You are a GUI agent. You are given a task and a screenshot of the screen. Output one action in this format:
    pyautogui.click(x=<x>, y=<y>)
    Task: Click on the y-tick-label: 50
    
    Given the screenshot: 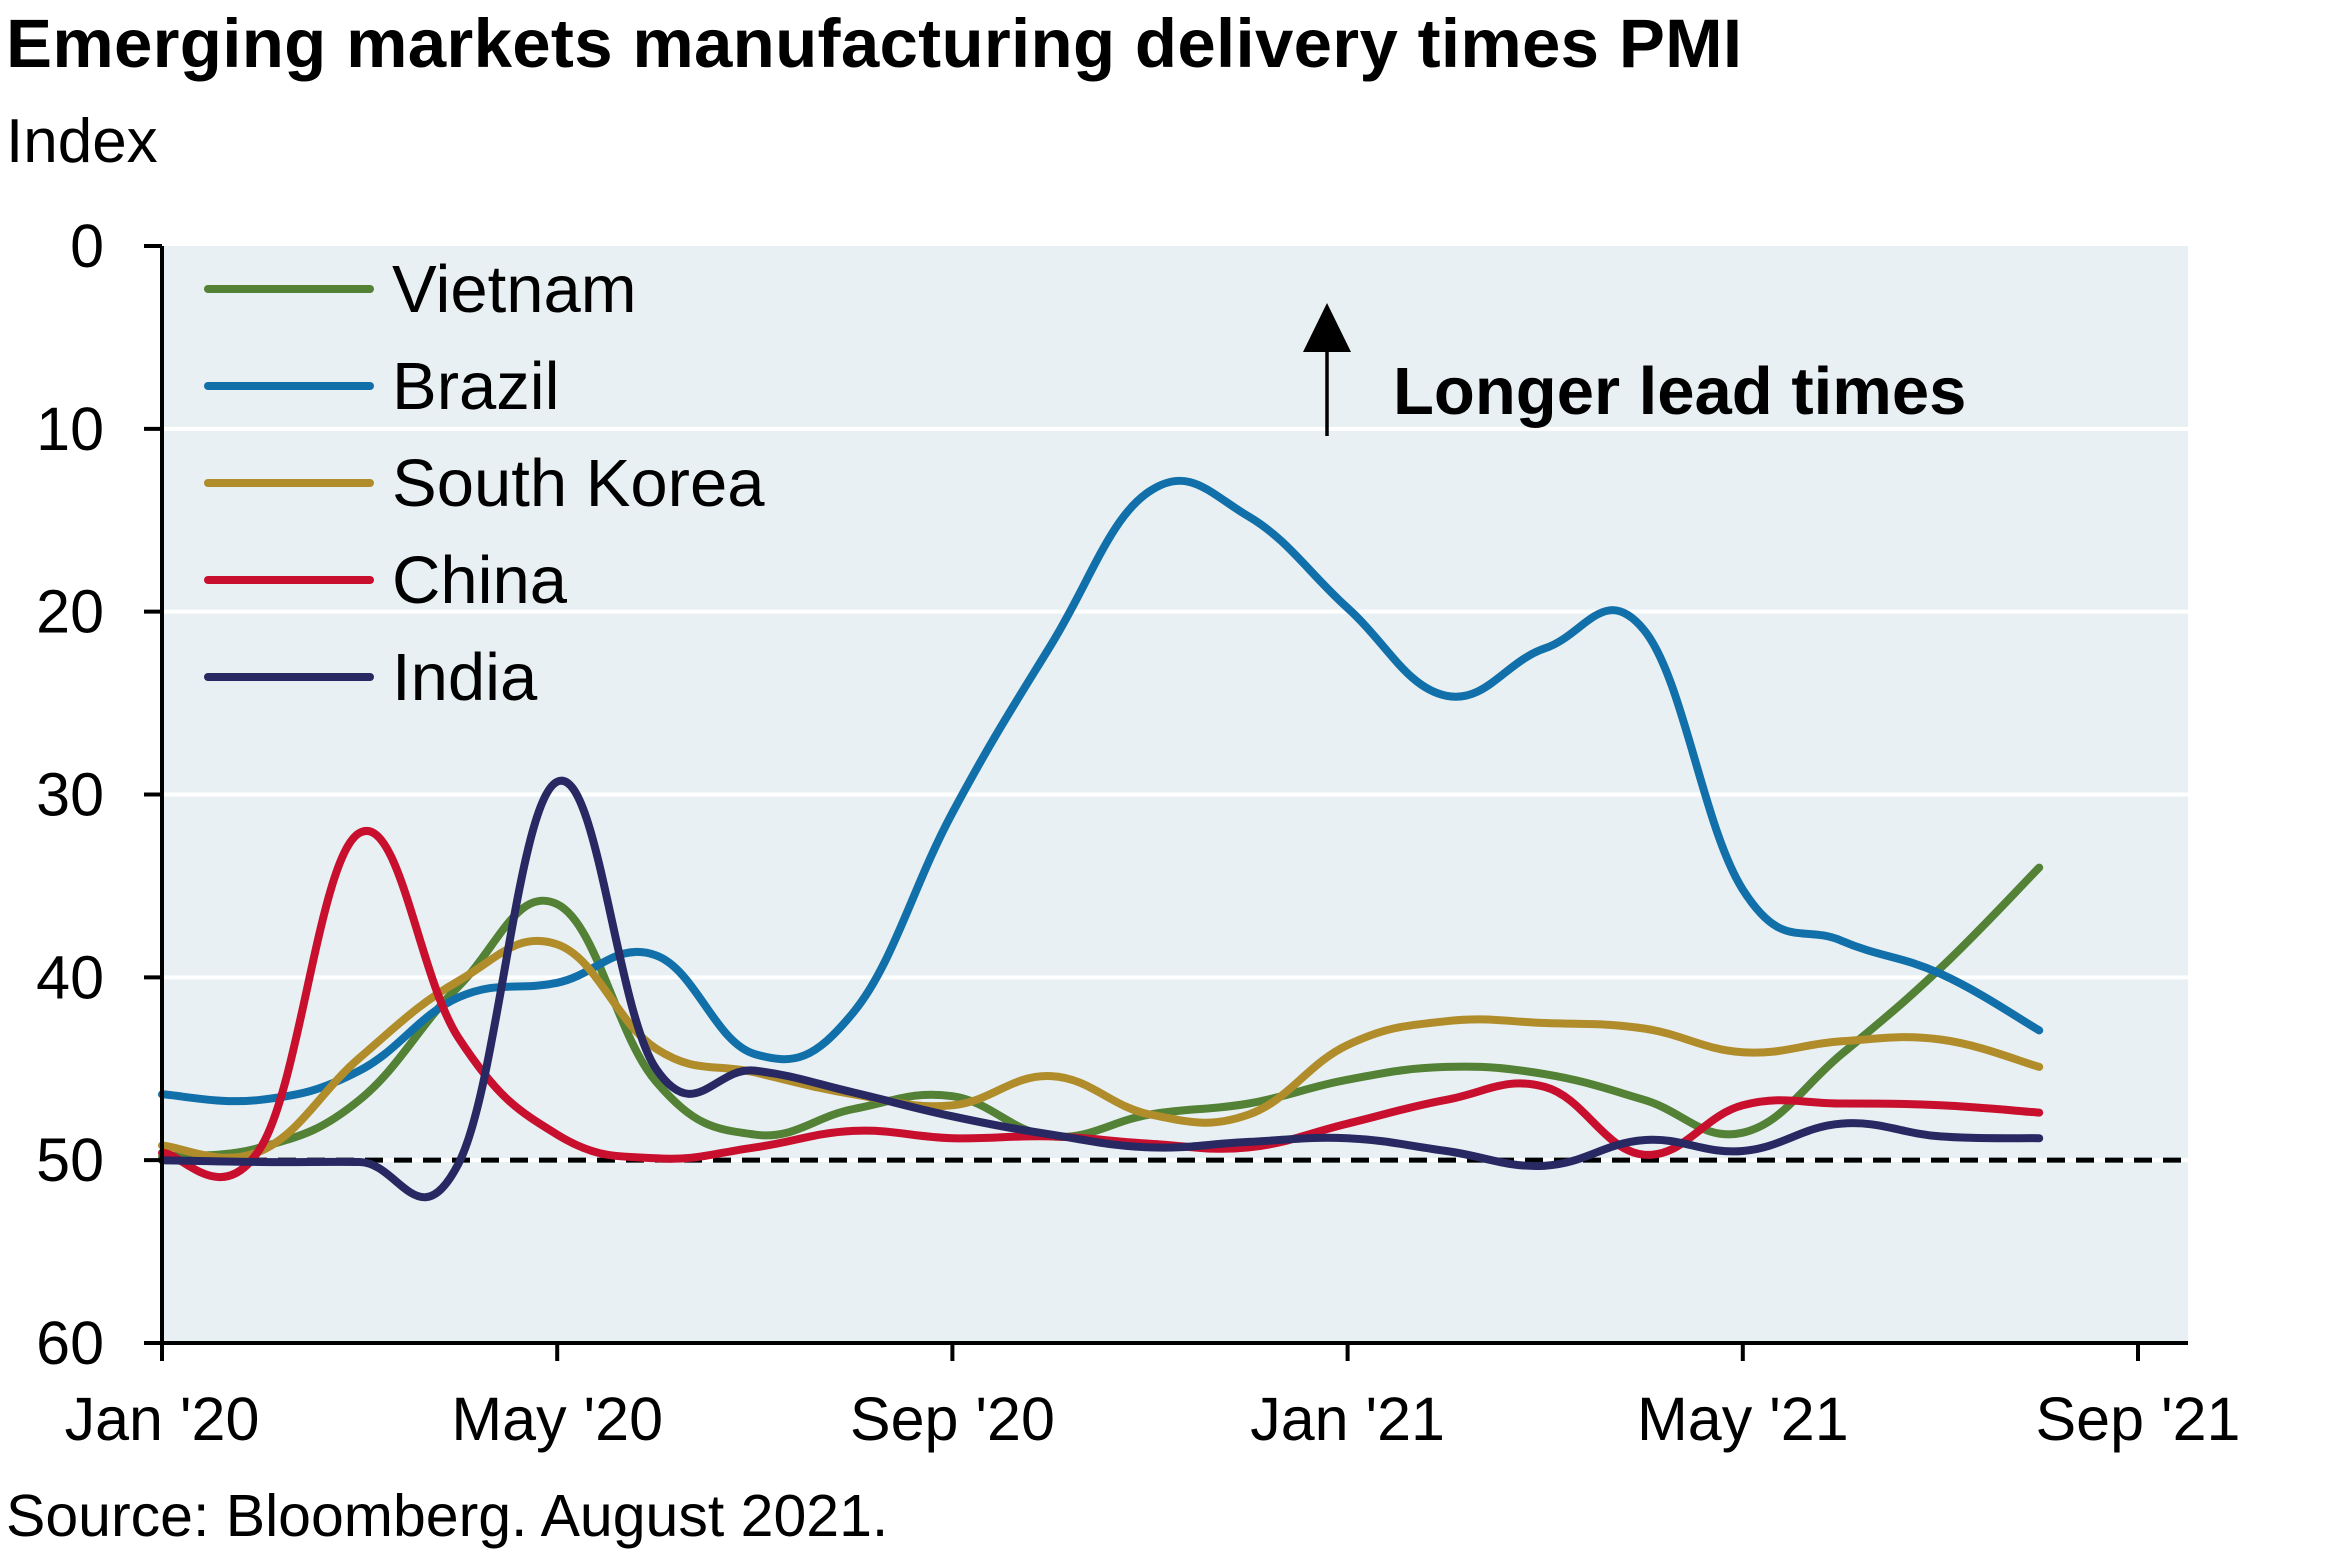 What is the action you would take?
    pyautogui.click(x=70, y=1160)
    